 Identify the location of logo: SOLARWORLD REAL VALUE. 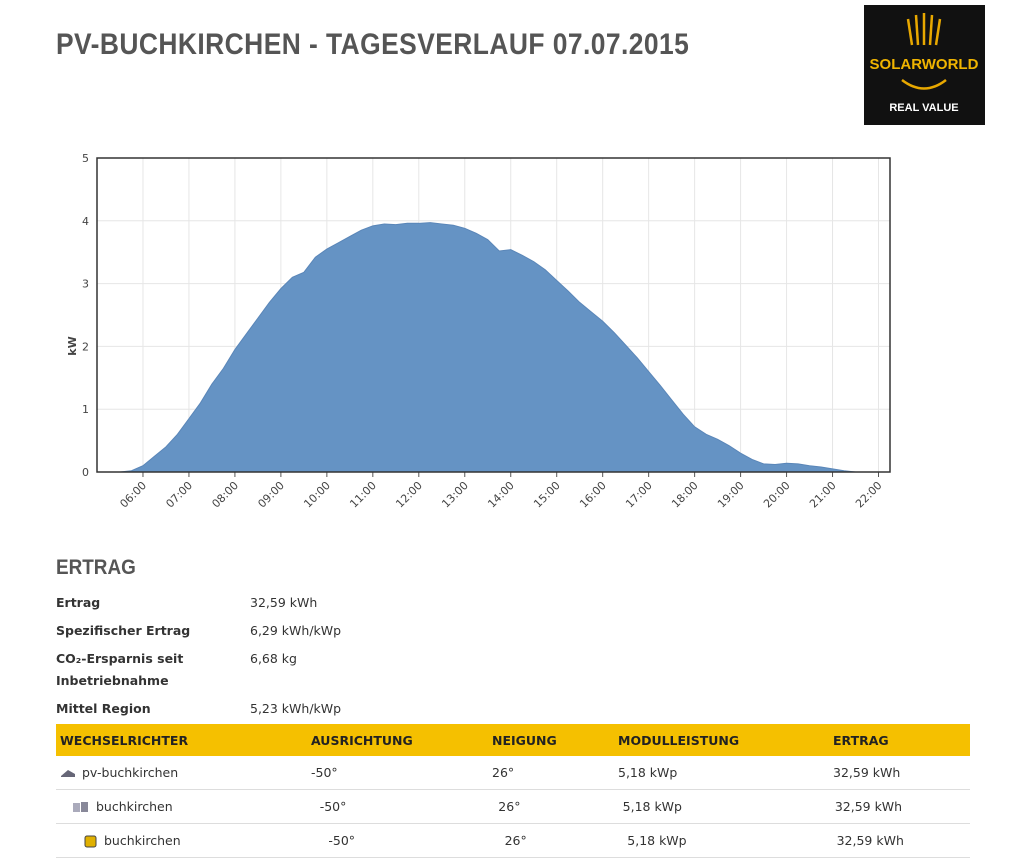
(924, 65).